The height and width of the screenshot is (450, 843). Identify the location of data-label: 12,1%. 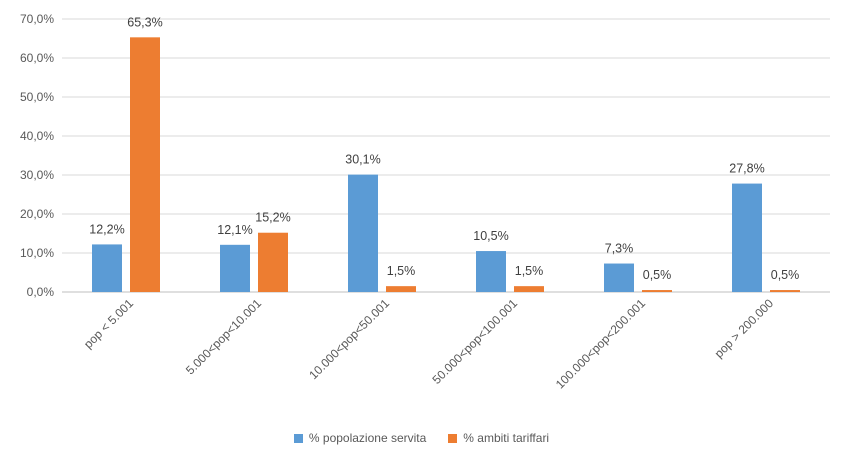
(234, 230).